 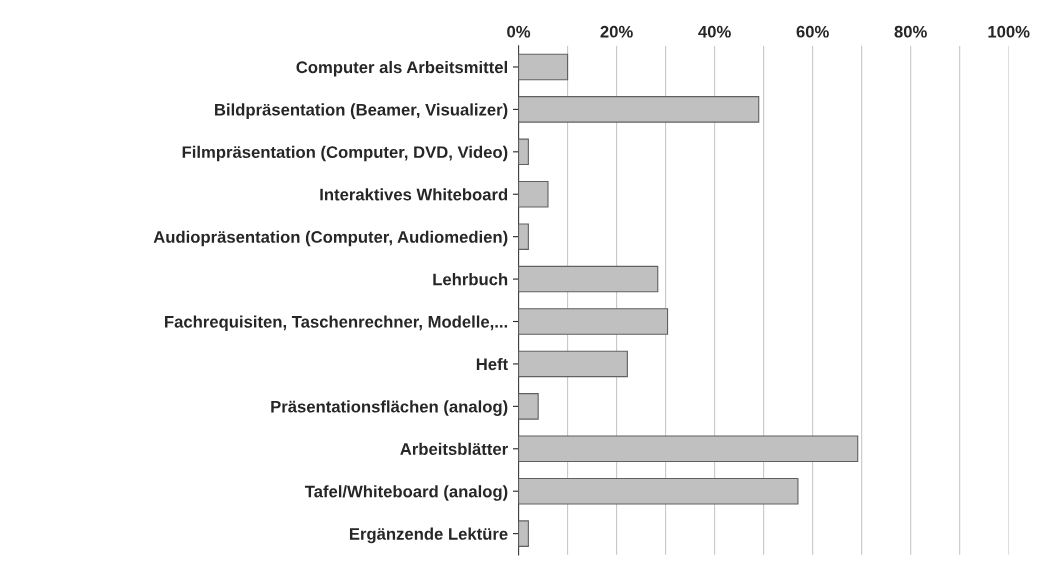 I want to click on y-tick-label: Ergänzende Lektüre, so click(x=428, y=535).